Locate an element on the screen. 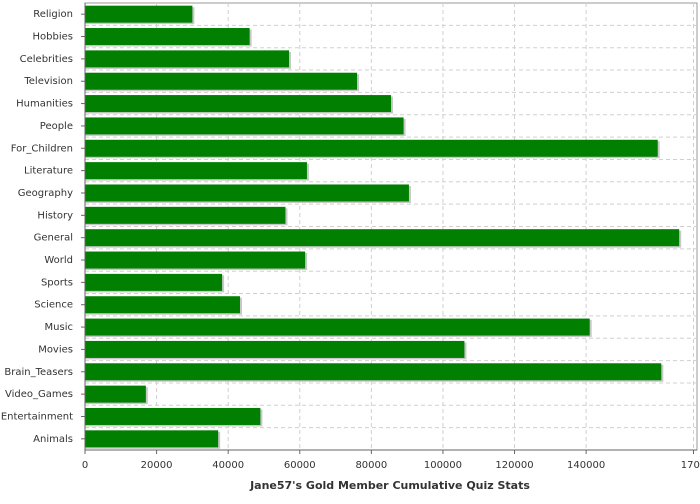 Image resolution: width=700 pixels, height=504 pixels. y-tick-label: Celebrities is located at coordinates (46, 59).